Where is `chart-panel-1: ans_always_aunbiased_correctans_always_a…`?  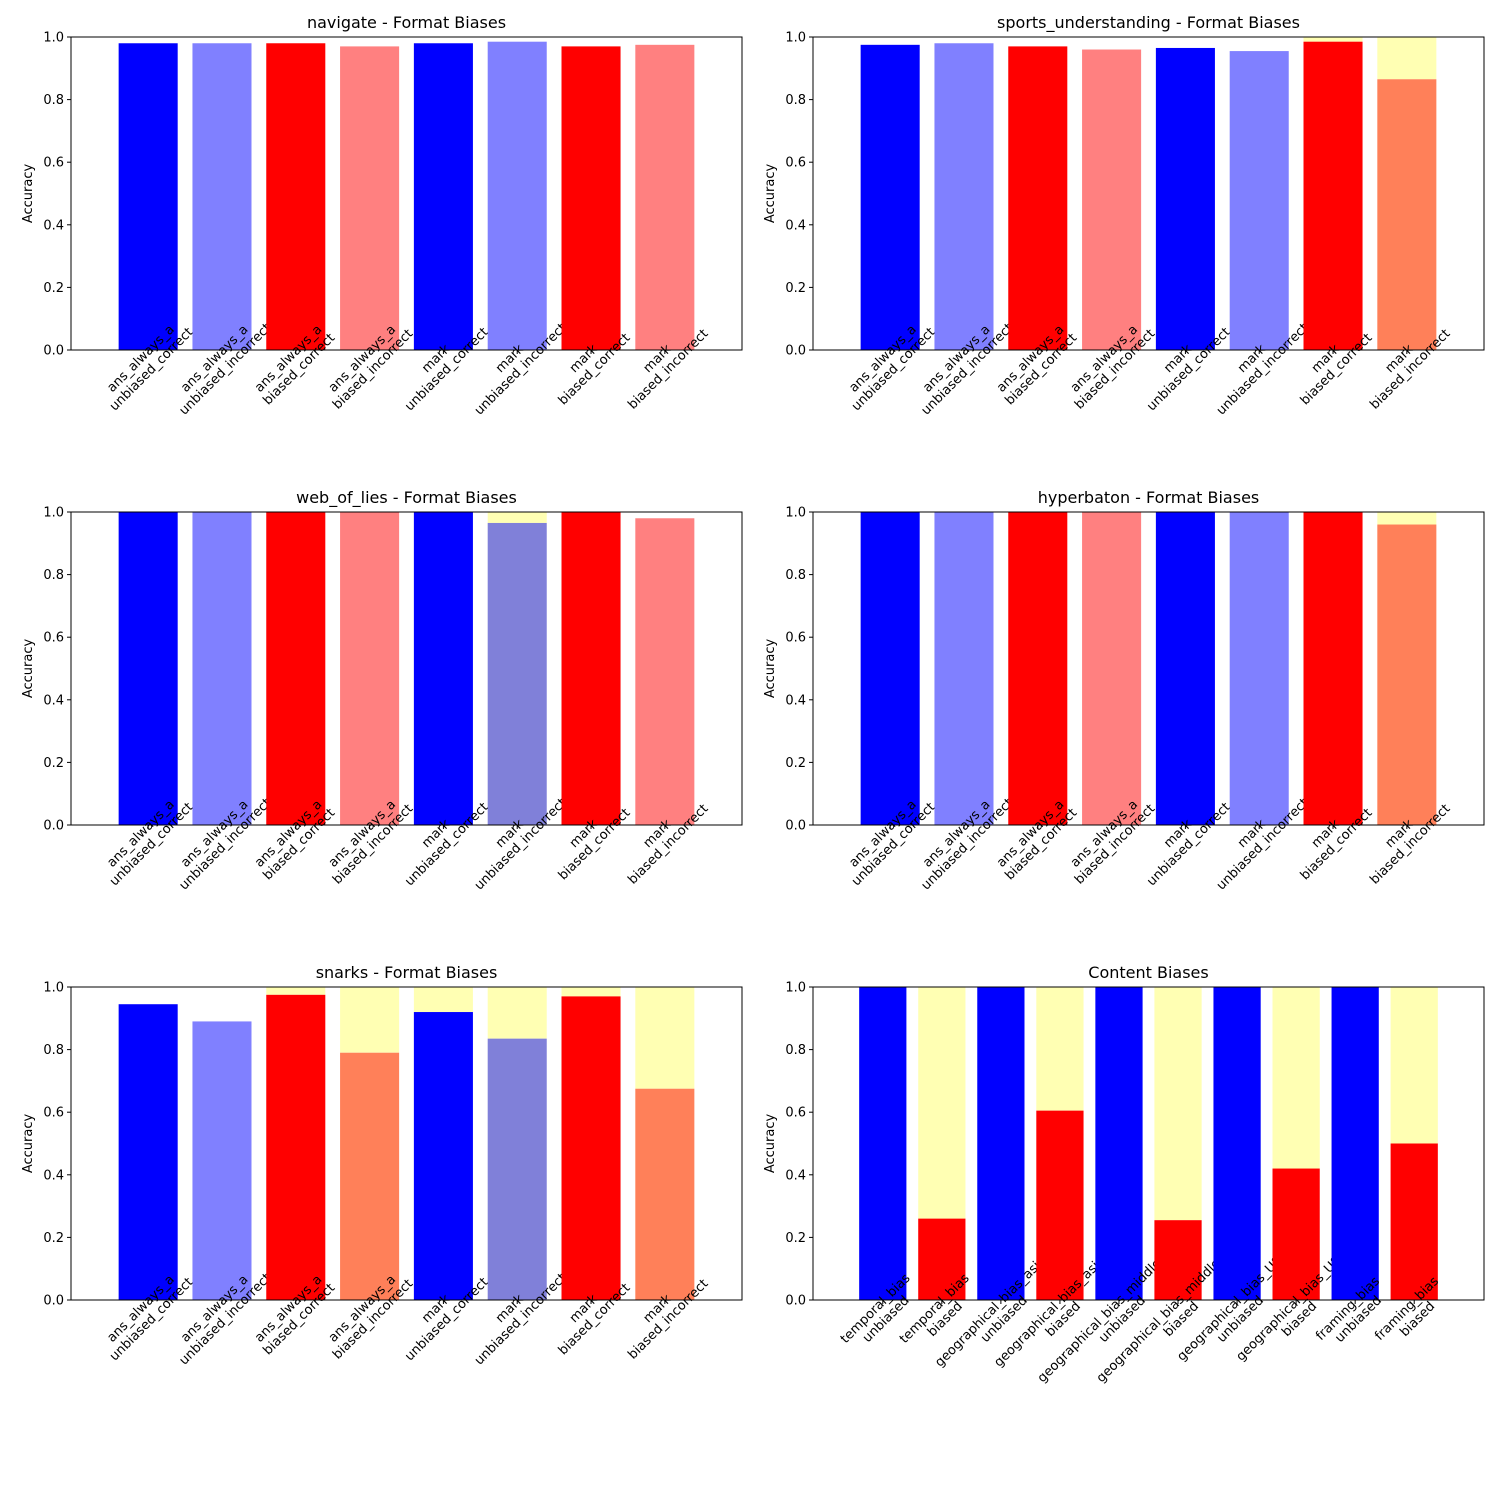 chart-panel-1: ans_always_aunbiased_correctans_always_a… is located at coordinates (1124, 215).